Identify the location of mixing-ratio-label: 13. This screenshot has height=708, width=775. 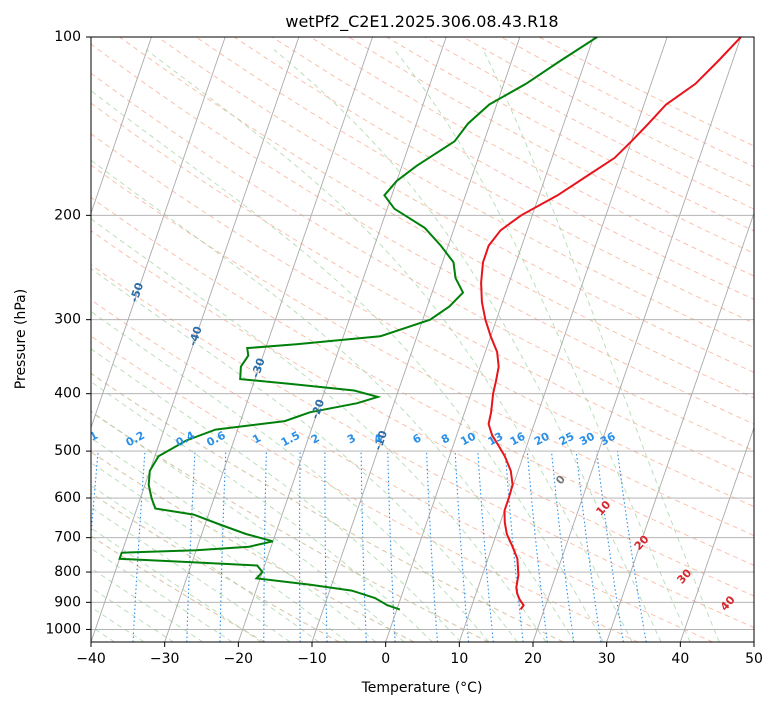
(496, 439).